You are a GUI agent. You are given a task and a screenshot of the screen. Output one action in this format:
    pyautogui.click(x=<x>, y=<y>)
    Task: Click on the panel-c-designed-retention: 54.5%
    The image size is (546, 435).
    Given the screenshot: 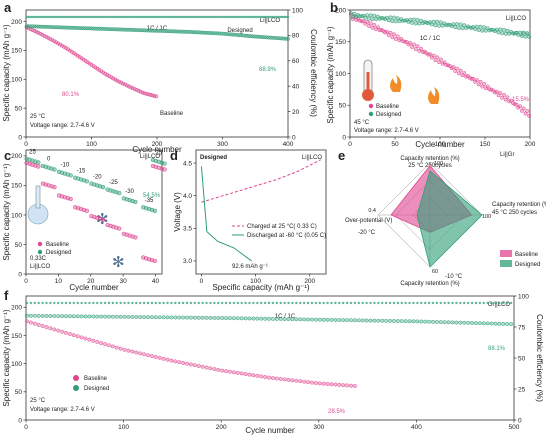 What is the action you would take?
    pyautogui.click(x=152, y=196)
    